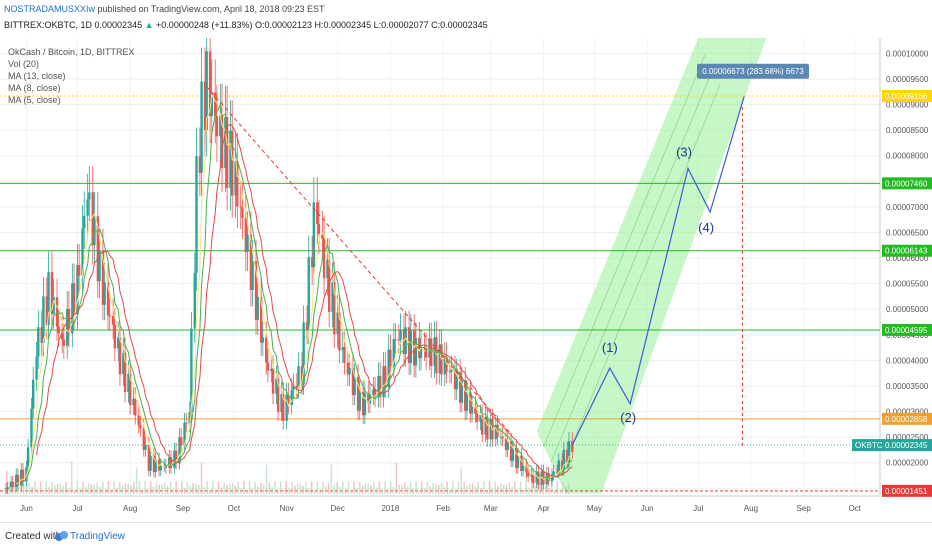 The height and width of the screenshot is (551, 932). I want to click on level-tag-label: 0.00007460, so click(906, 183).